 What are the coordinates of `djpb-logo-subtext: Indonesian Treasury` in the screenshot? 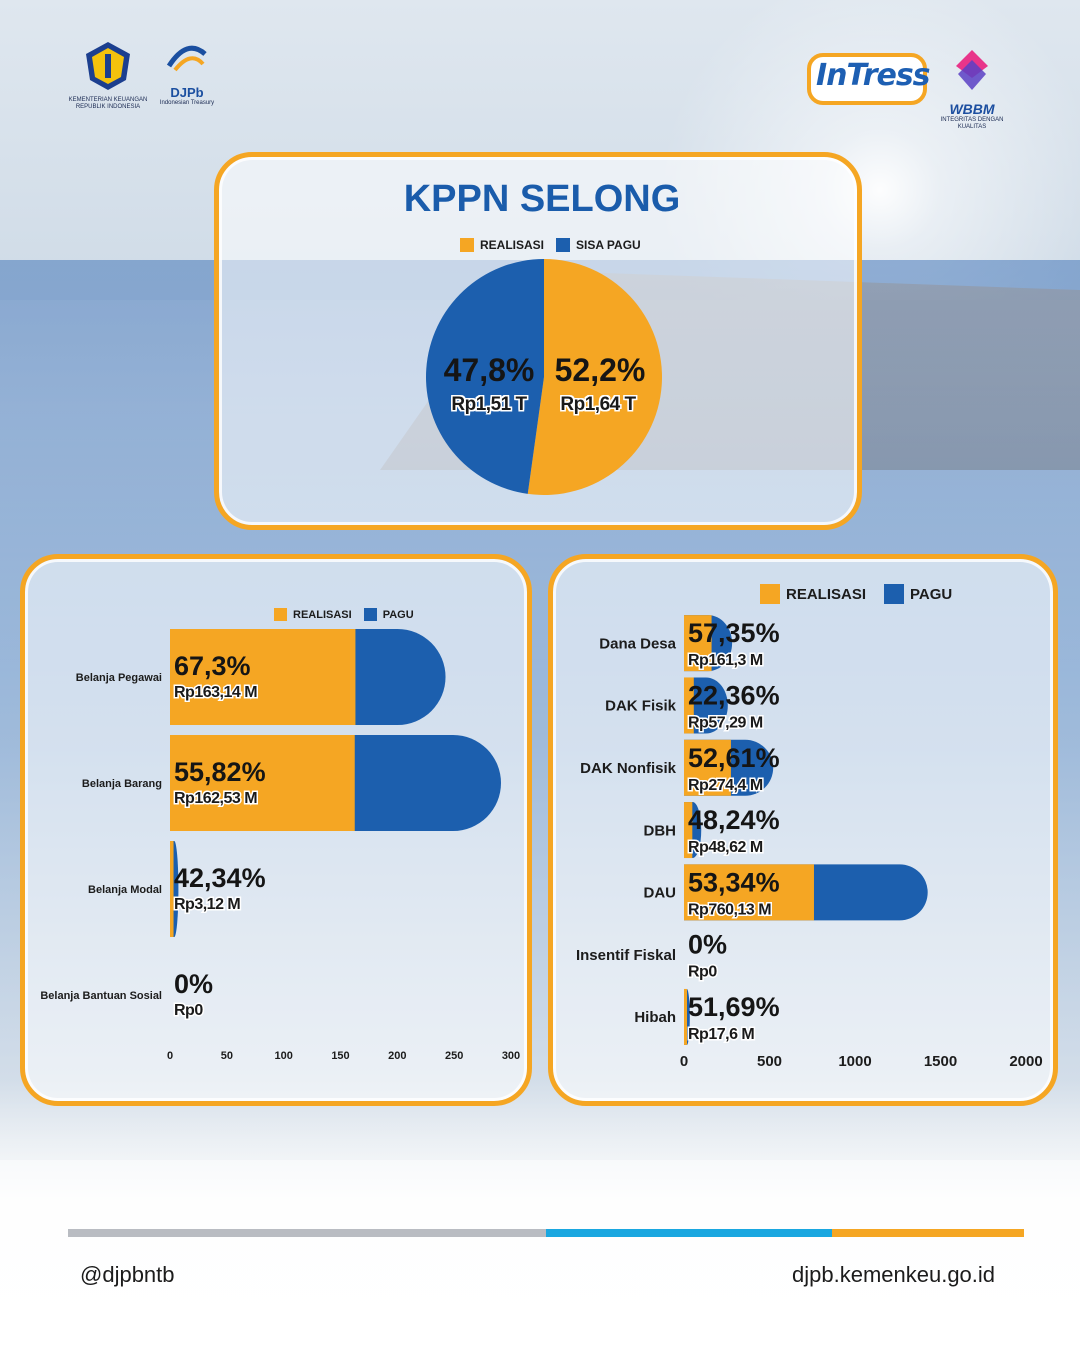 It's located at (187, 103).